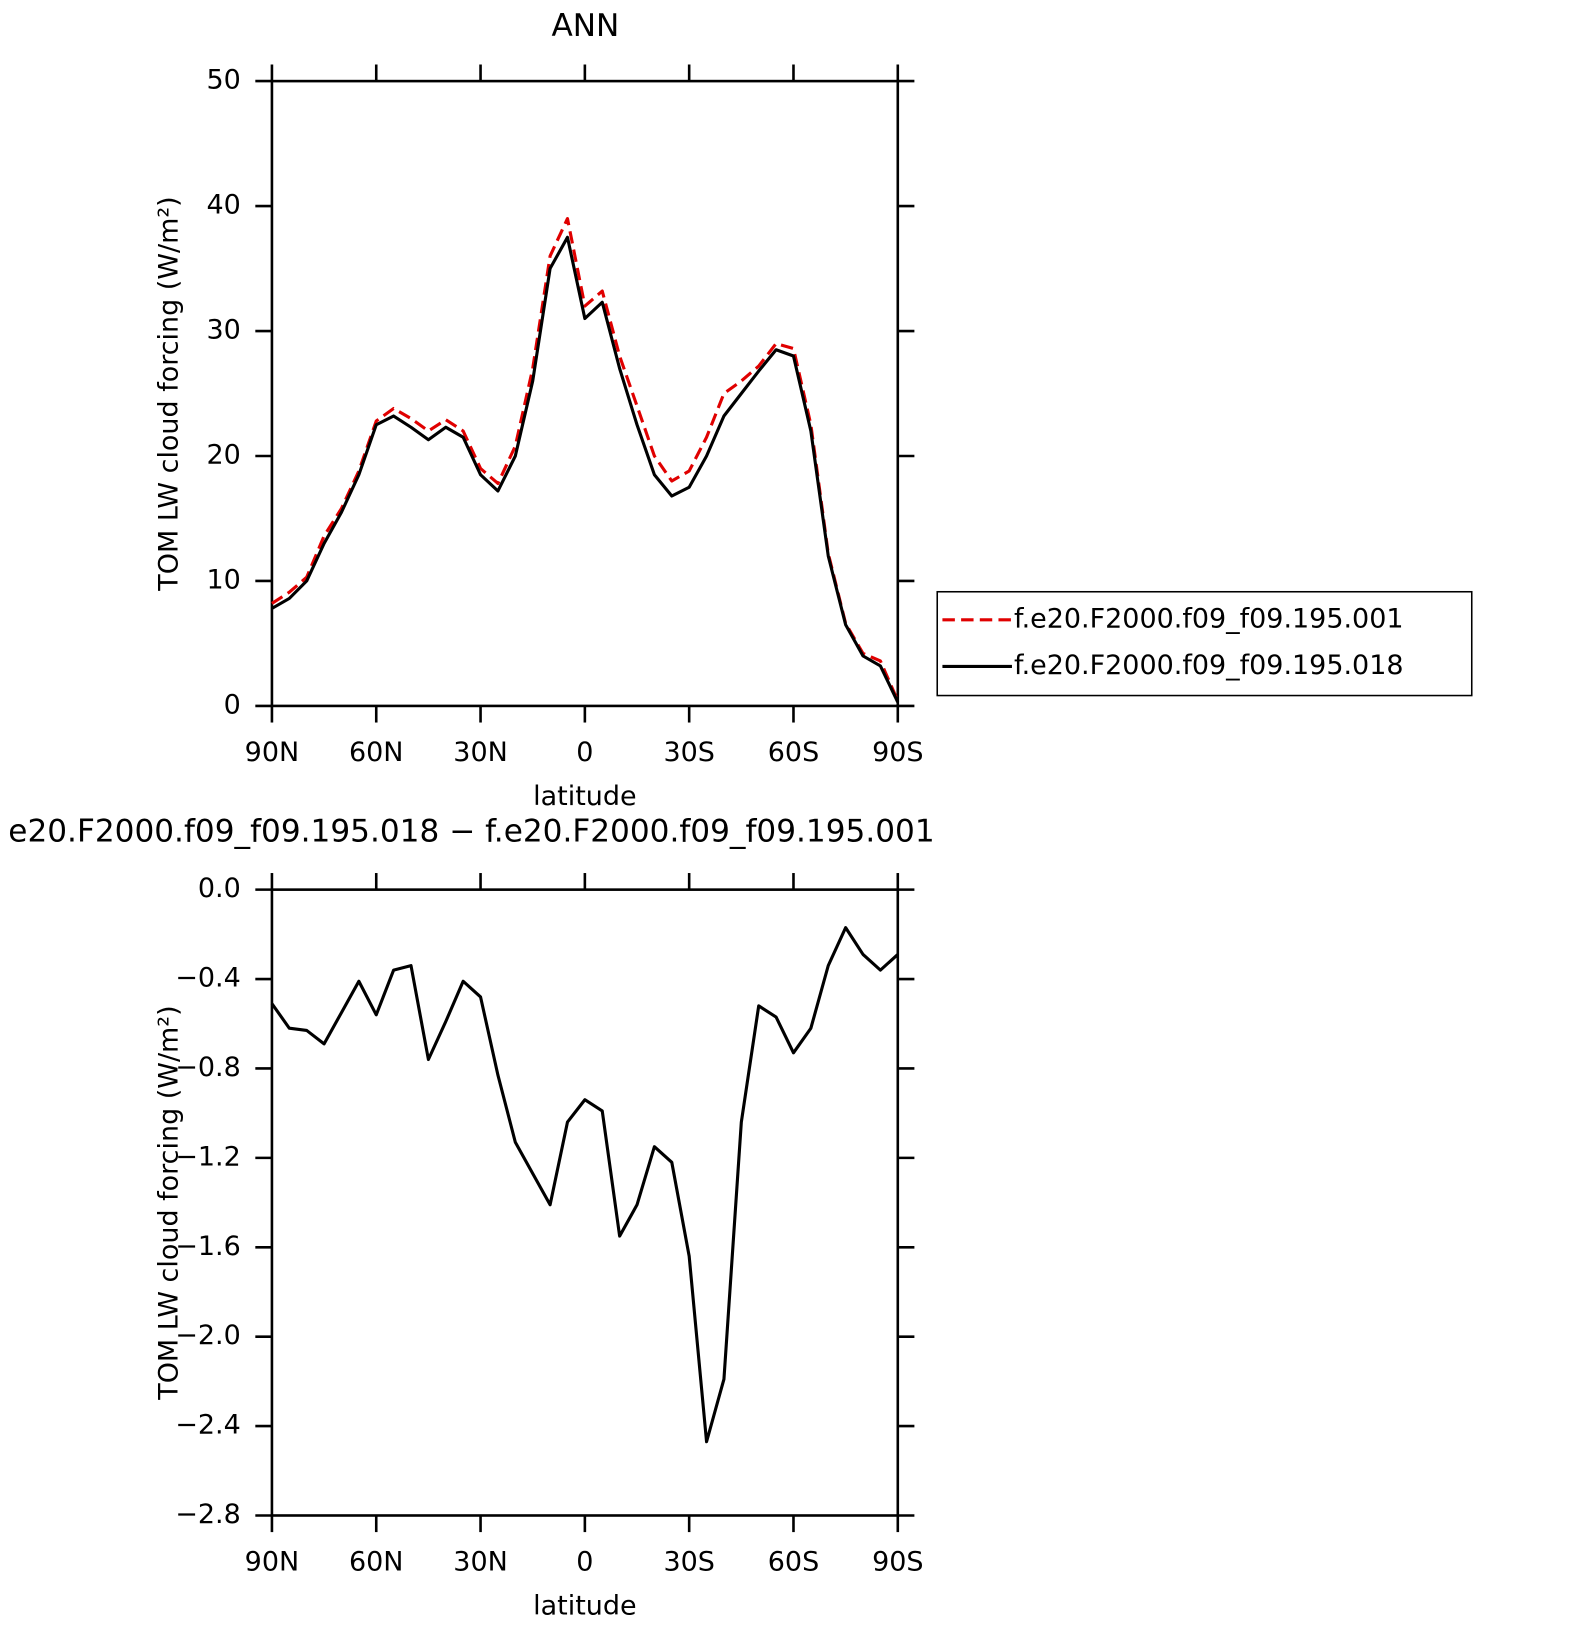 The height and width of the screenshot is (1635, 1588). I want to click on y-tick-label: 30, so click(223, 330).